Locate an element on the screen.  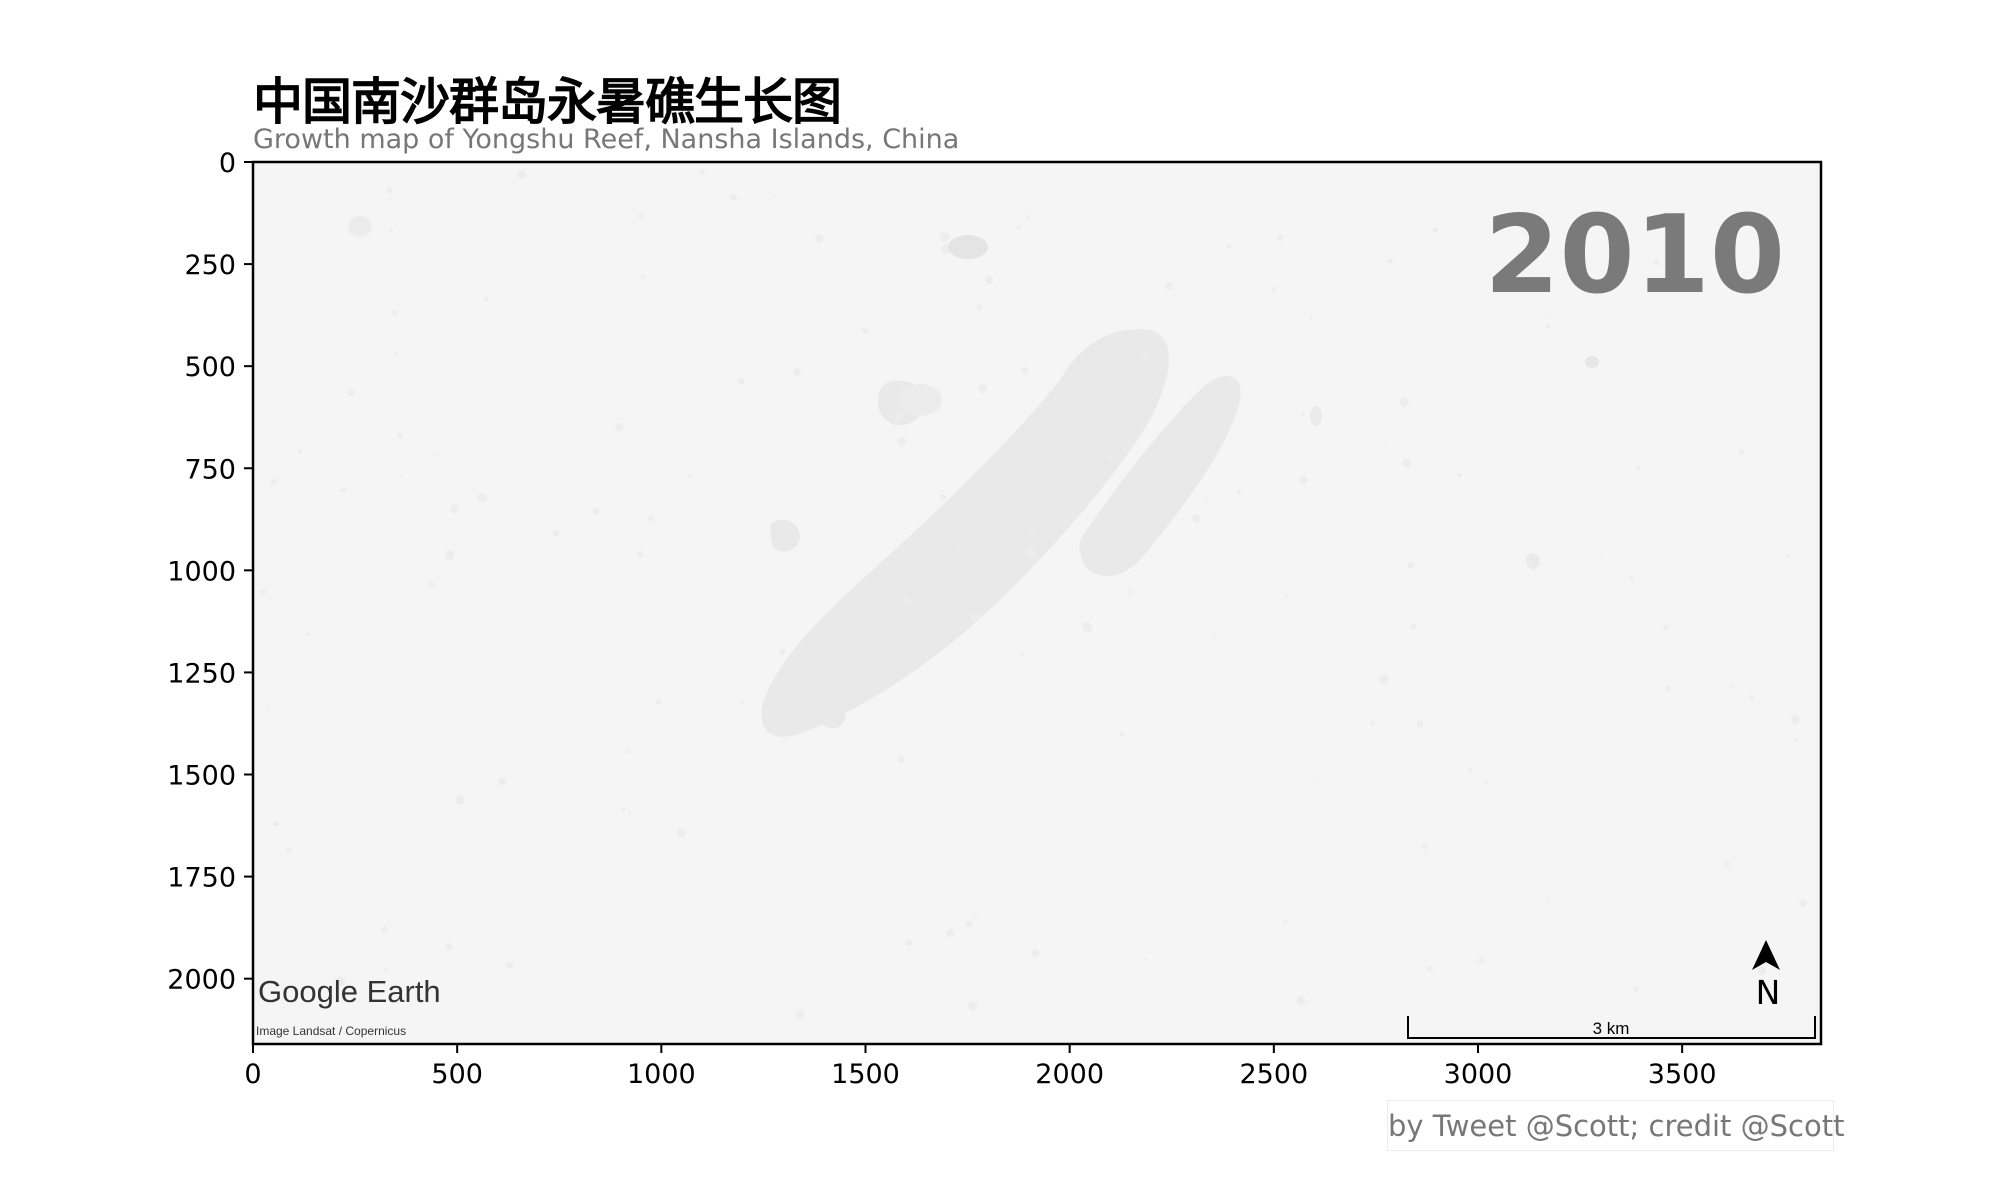
y-tick-label: 1500 is located at coordinates (201, 776).